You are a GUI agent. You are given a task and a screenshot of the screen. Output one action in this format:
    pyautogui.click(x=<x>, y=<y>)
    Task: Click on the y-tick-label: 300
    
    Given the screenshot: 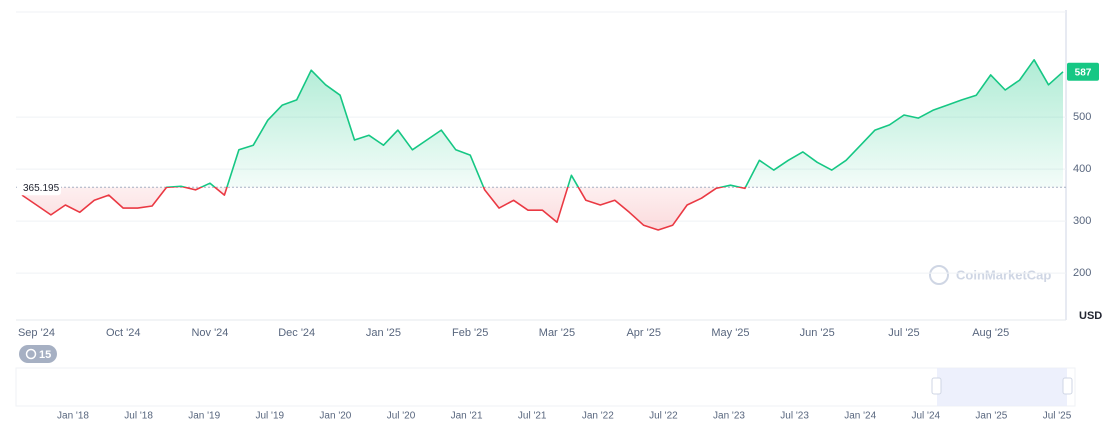 What is the action you would take?
    pyautogui.click(x=1082, y=221)
    